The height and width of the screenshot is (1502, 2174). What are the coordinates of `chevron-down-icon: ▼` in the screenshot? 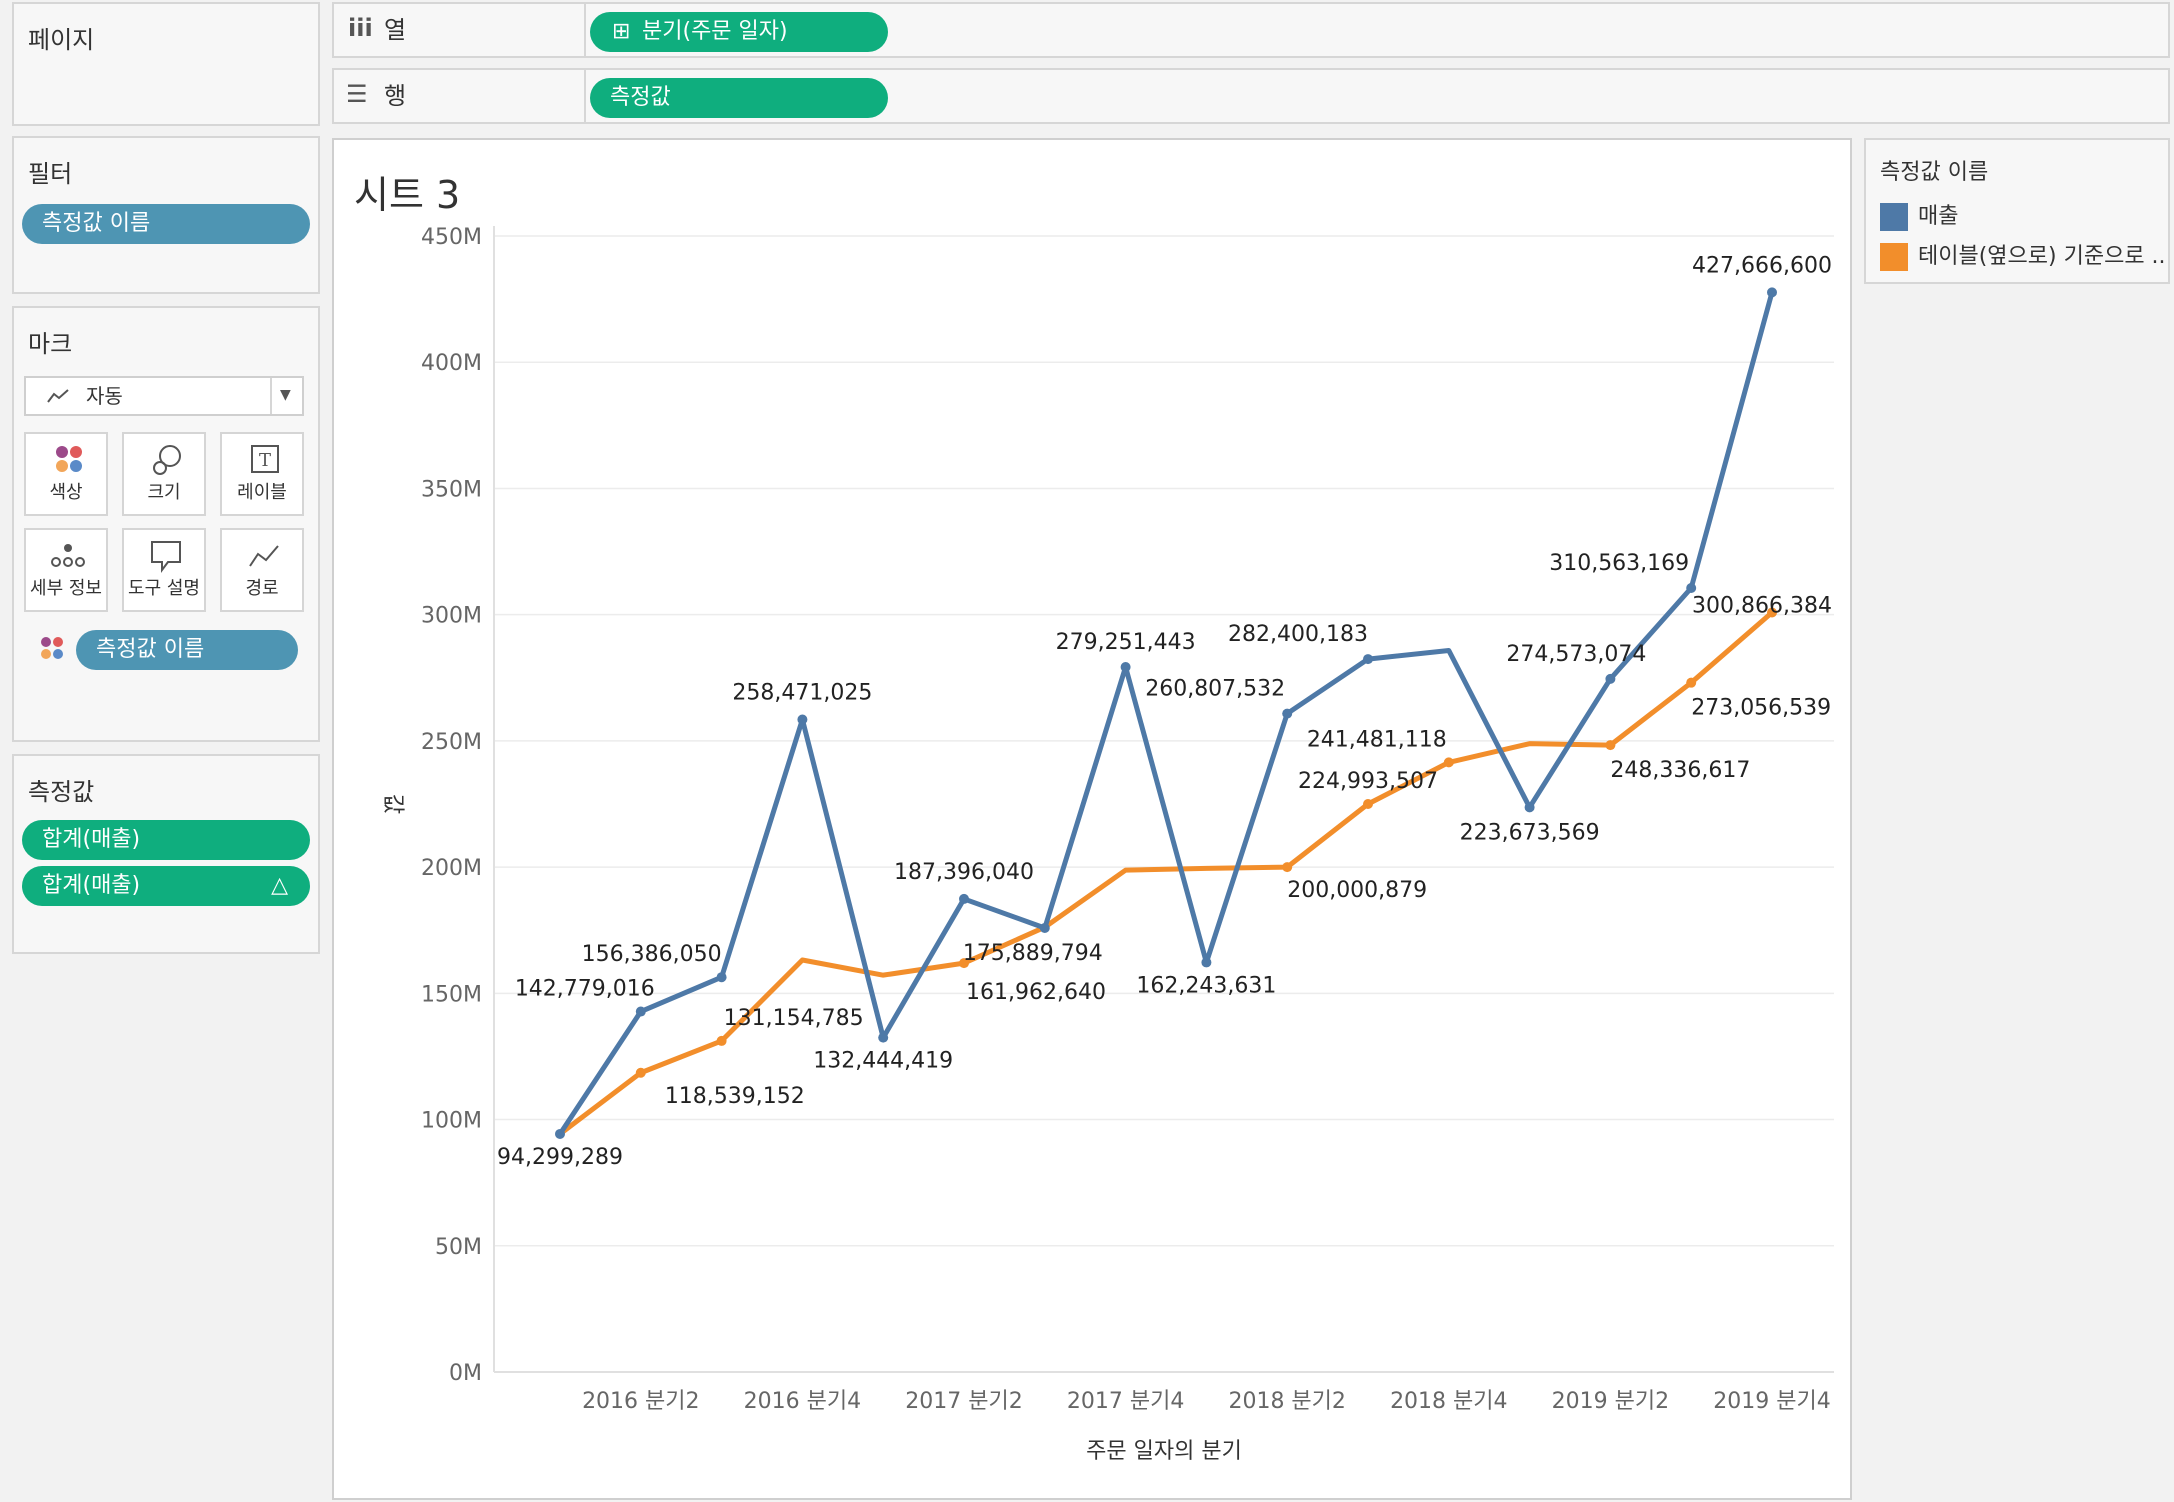 It's located at (285, 395).